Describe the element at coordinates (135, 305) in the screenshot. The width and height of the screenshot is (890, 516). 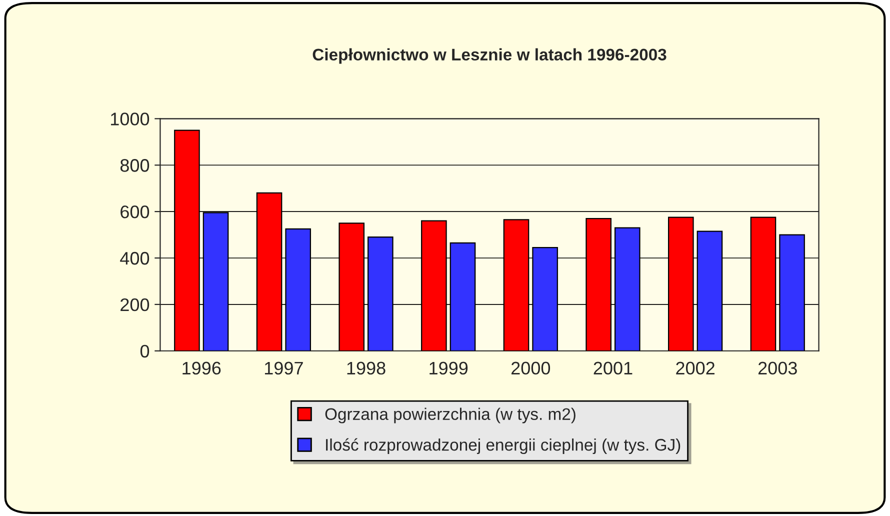
I see `y-tick-label: 200` at that location.